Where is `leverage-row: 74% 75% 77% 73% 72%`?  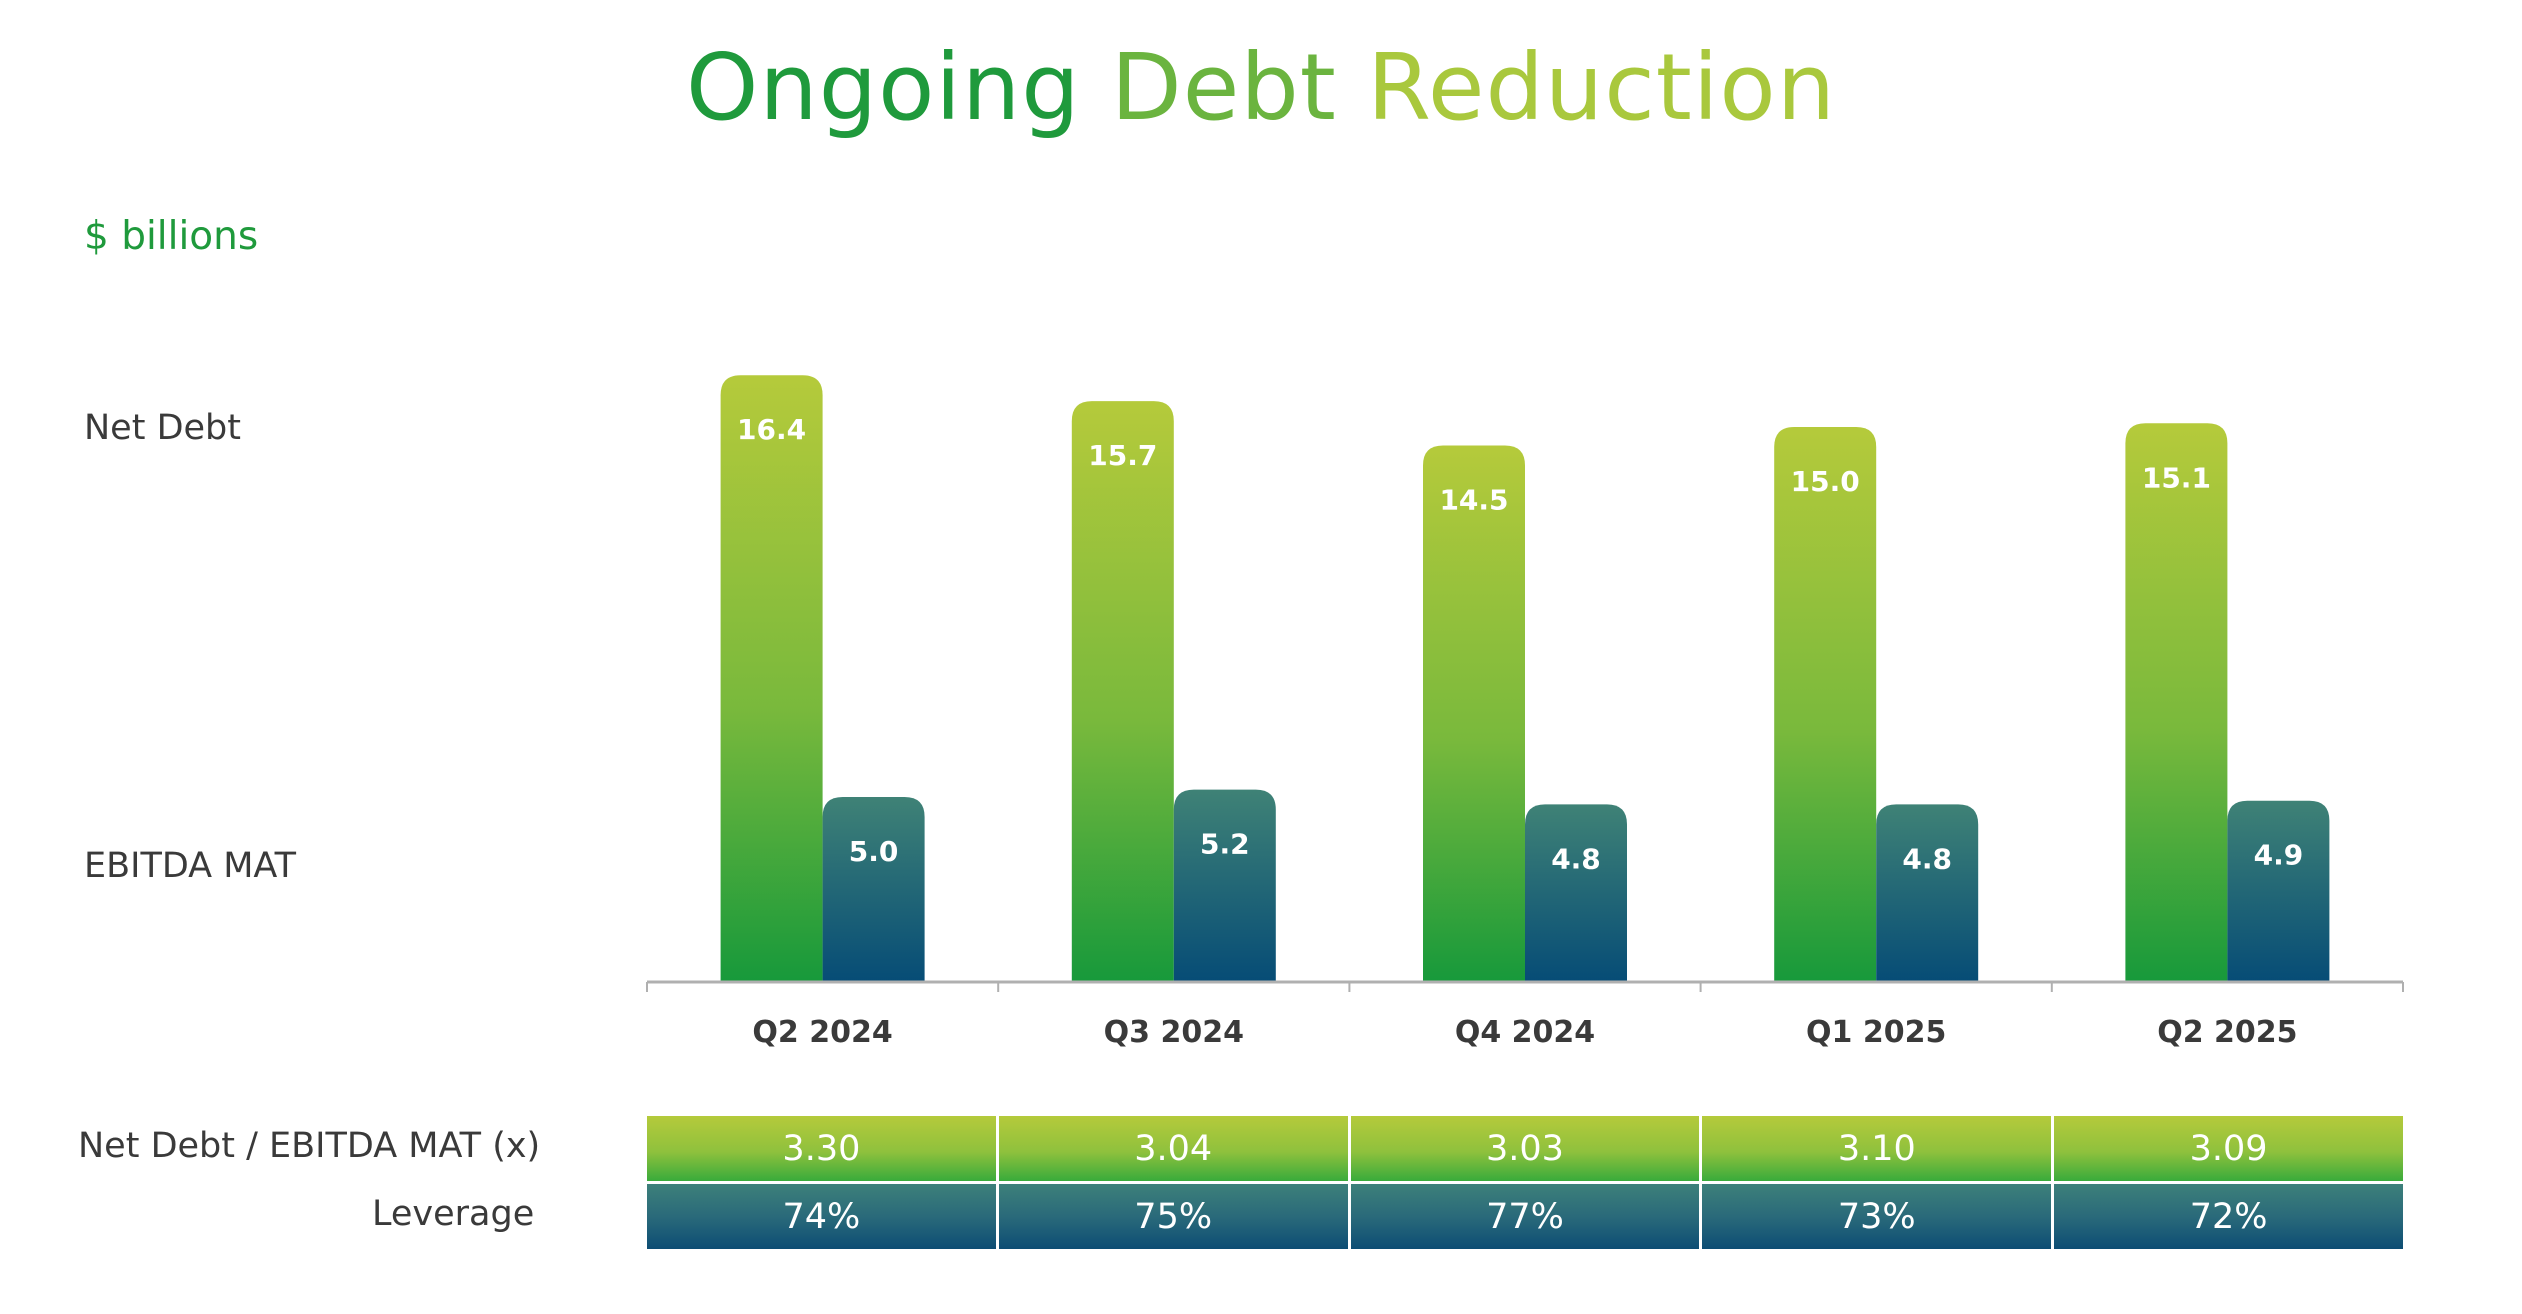
leverage-row: 74% 75% 77% 73% 72% is located at coordinates (1525, 1216).